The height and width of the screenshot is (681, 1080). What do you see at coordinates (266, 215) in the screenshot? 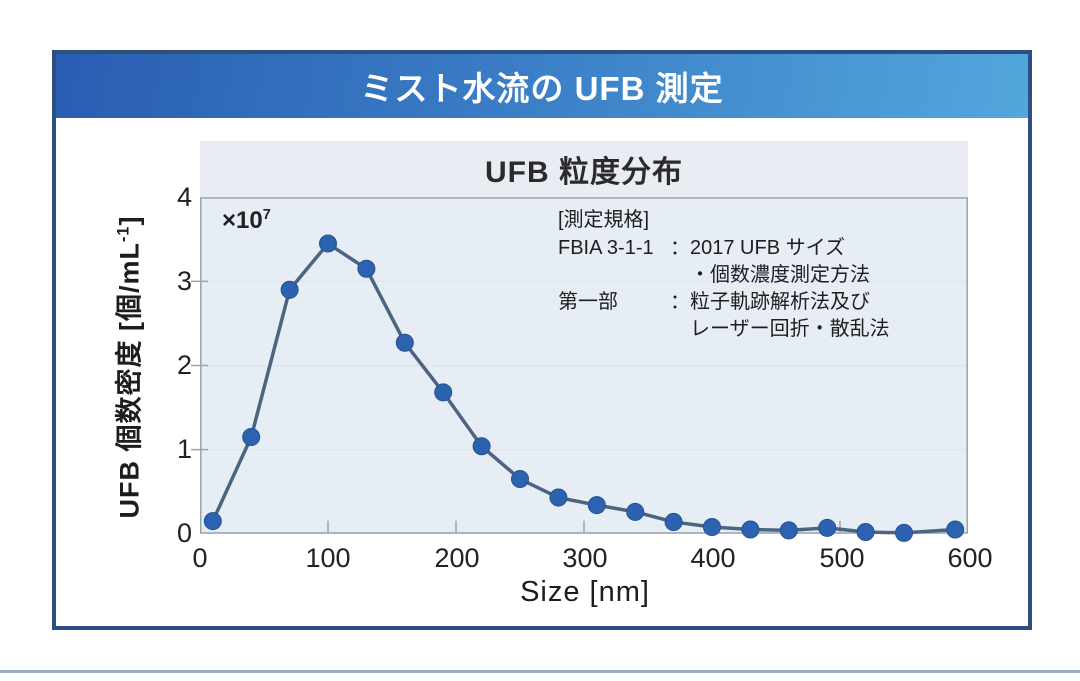
I see `exponent-power: 7` at bounding box center [266, 215].